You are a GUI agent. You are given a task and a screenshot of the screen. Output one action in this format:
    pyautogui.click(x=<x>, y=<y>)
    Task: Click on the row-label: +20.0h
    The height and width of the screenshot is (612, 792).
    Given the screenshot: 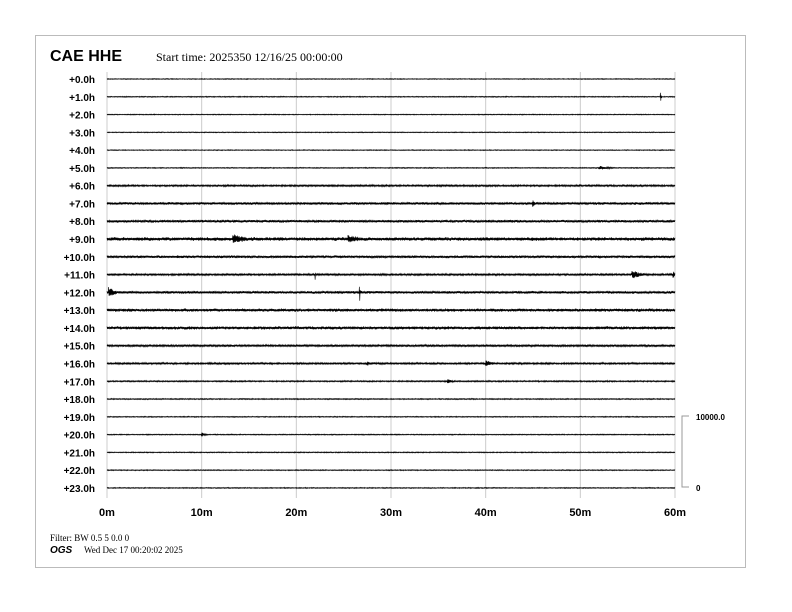 What is the action you would take?
    pyautogui.click(x=79, y=436)
    